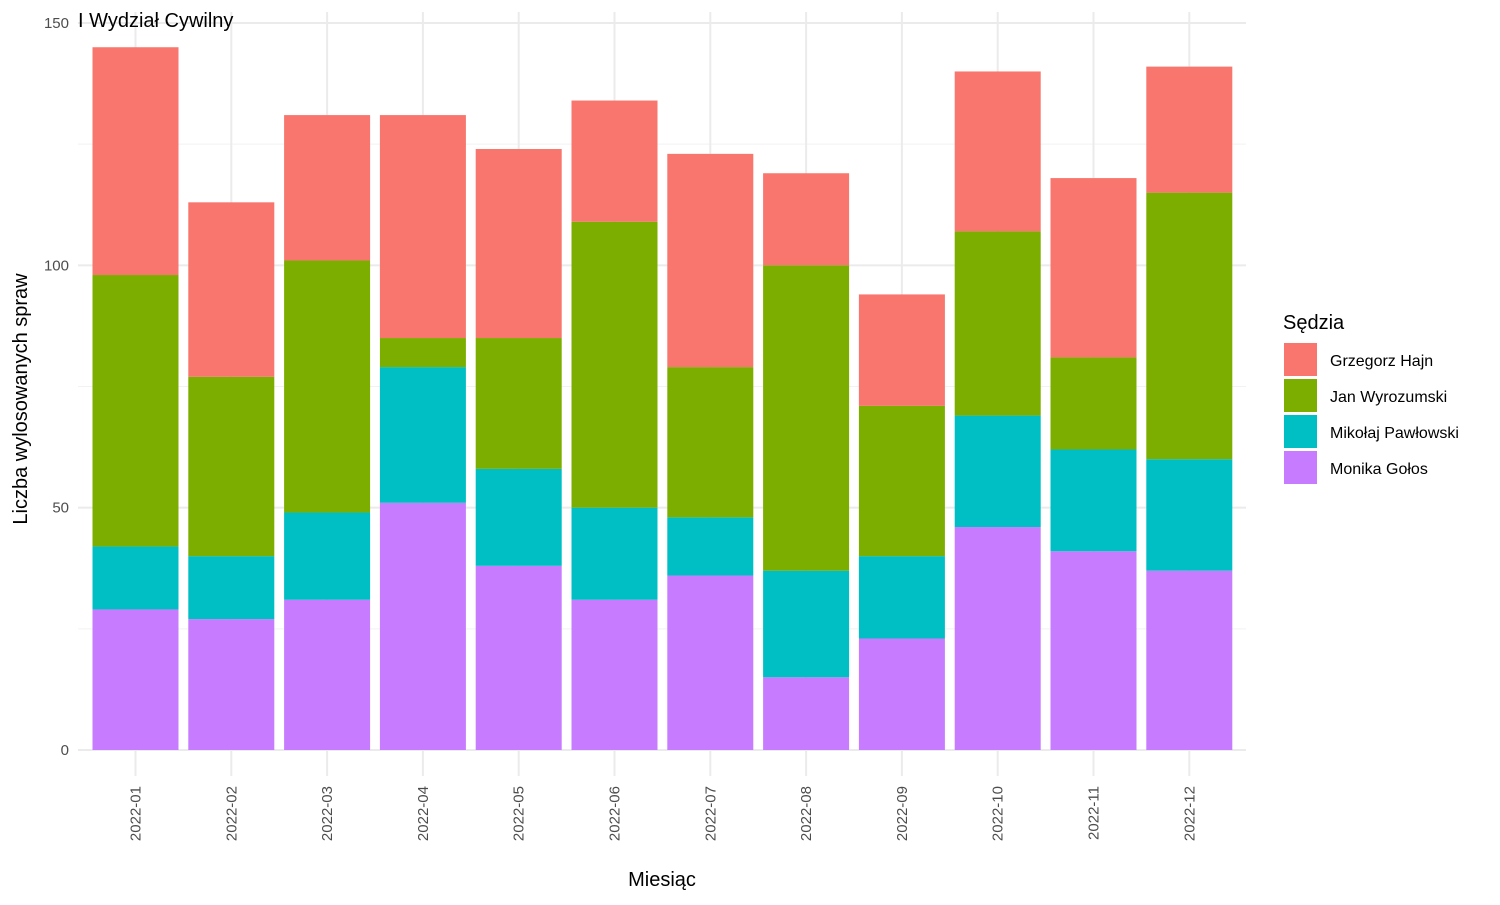 Image resolution: width=1500 pixels, height=905 pixels. Describe the element at coordinates (1381, 361) in the screenshot. I see `legend-label: Grzegorz Hajn` at that location.